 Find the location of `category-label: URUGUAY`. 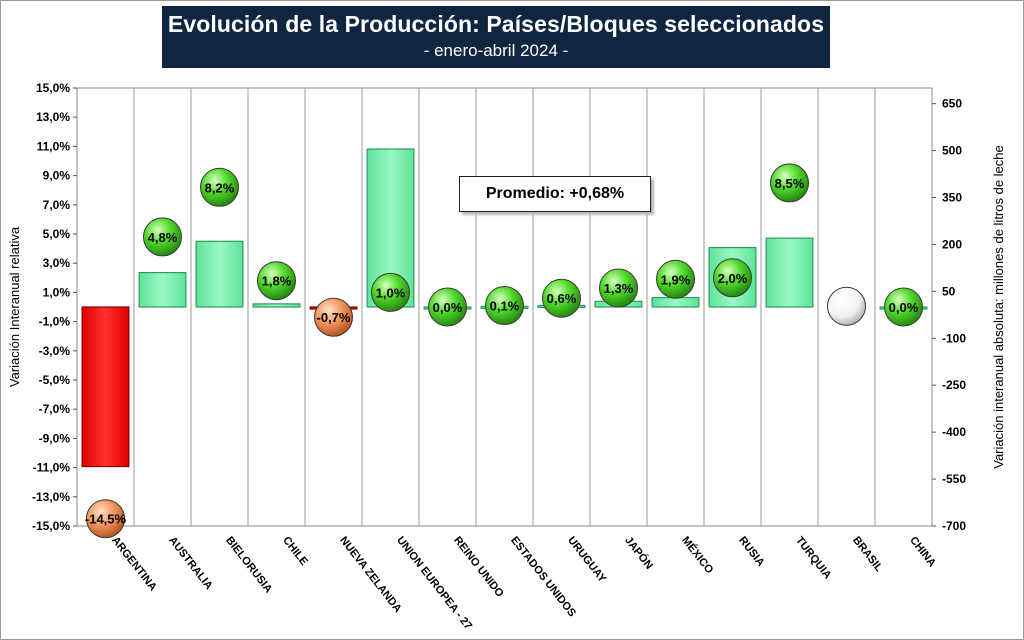

category-label: URUGUAY is located at coordinates (586, 559).